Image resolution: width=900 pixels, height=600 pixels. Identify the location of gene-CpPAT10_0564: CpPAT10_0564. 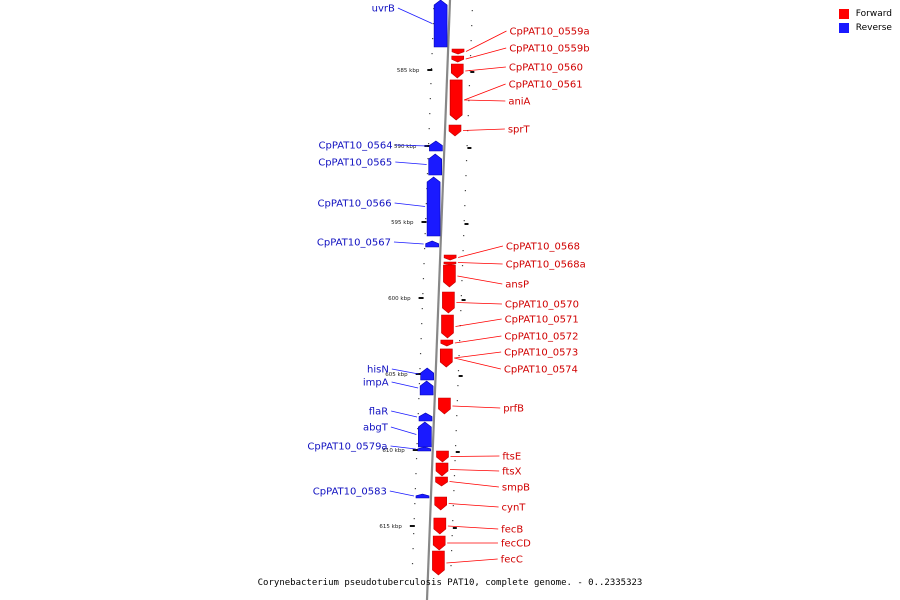
(381, 146).